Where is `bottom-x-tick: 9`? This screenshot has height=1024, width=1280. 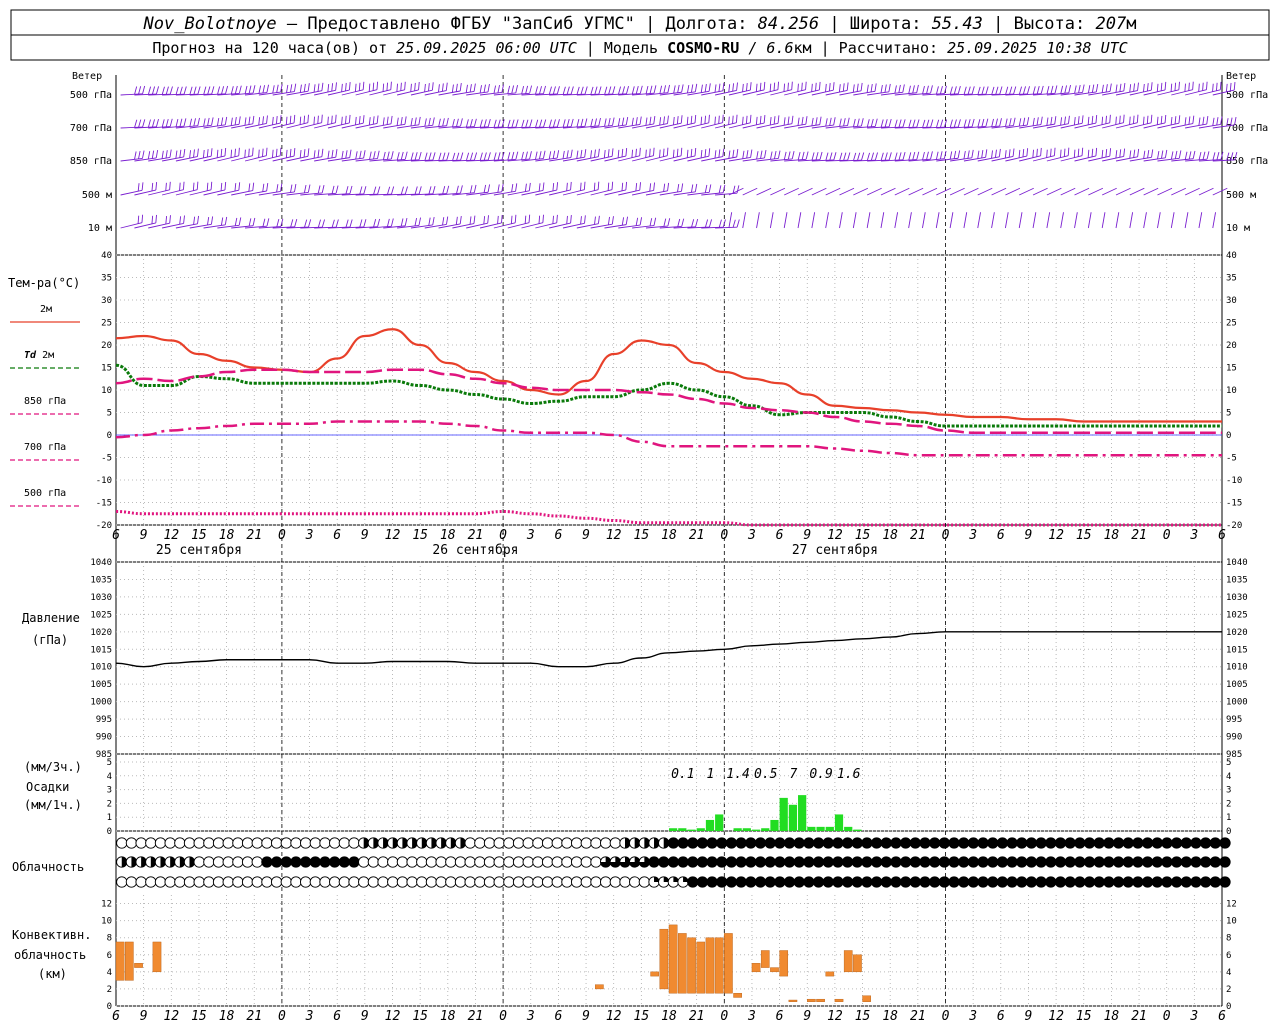 bottom-x-tick: 9 is located at coordinates (365, 1016).